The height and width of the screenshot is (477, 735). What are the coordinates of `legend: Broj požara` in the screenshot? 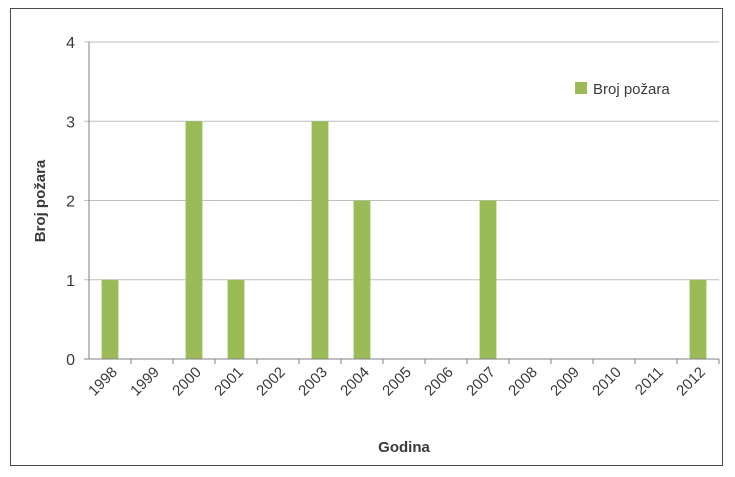 It's located at (622, 89).